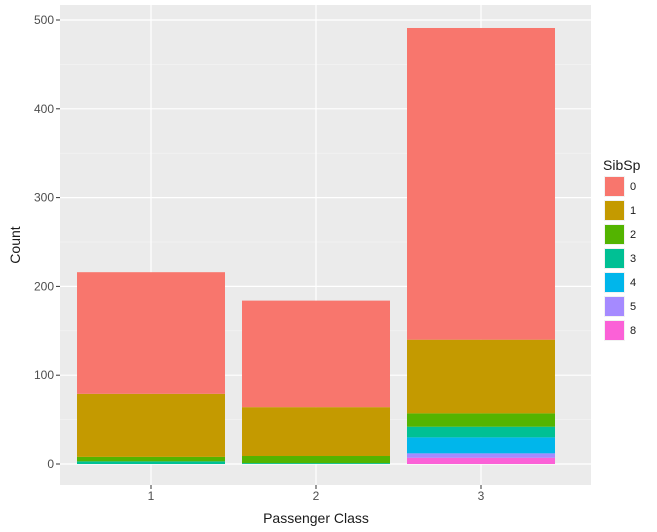 The height and width of the screenshot is (532, 657). What do you see at coordinates (47, 242) in the screenshot?
I see `y-axis: 0 100 200 300 400 500` at bounding box center [47, 242].